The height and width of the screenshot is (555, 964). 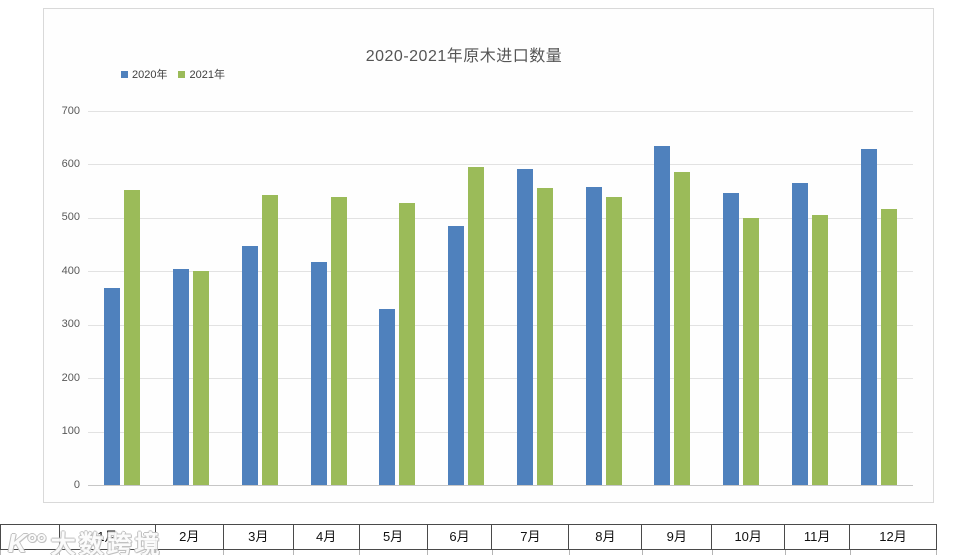 I want to click on legend-item-2021年: 2021年, so click(x=201, y=74).